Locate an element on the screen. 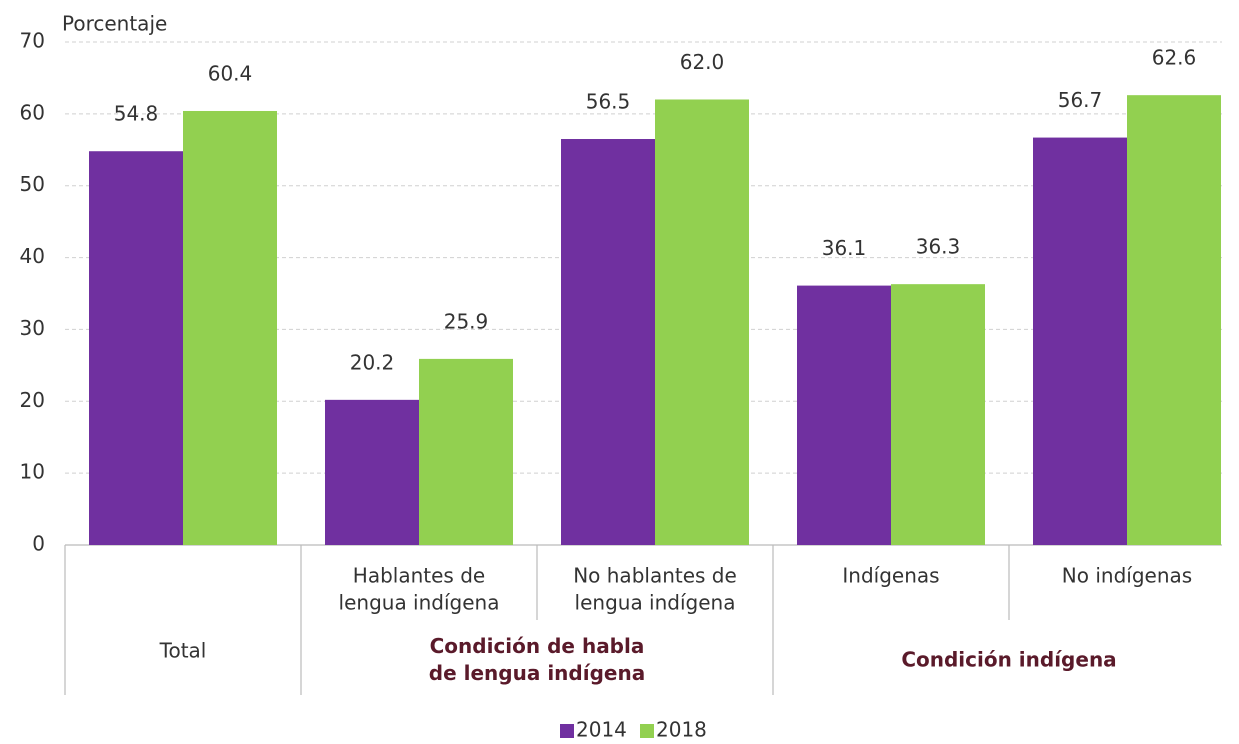 This screenshot has width=1239, height=744. value-label: 56.7 is located at coordinates (1080, 100).